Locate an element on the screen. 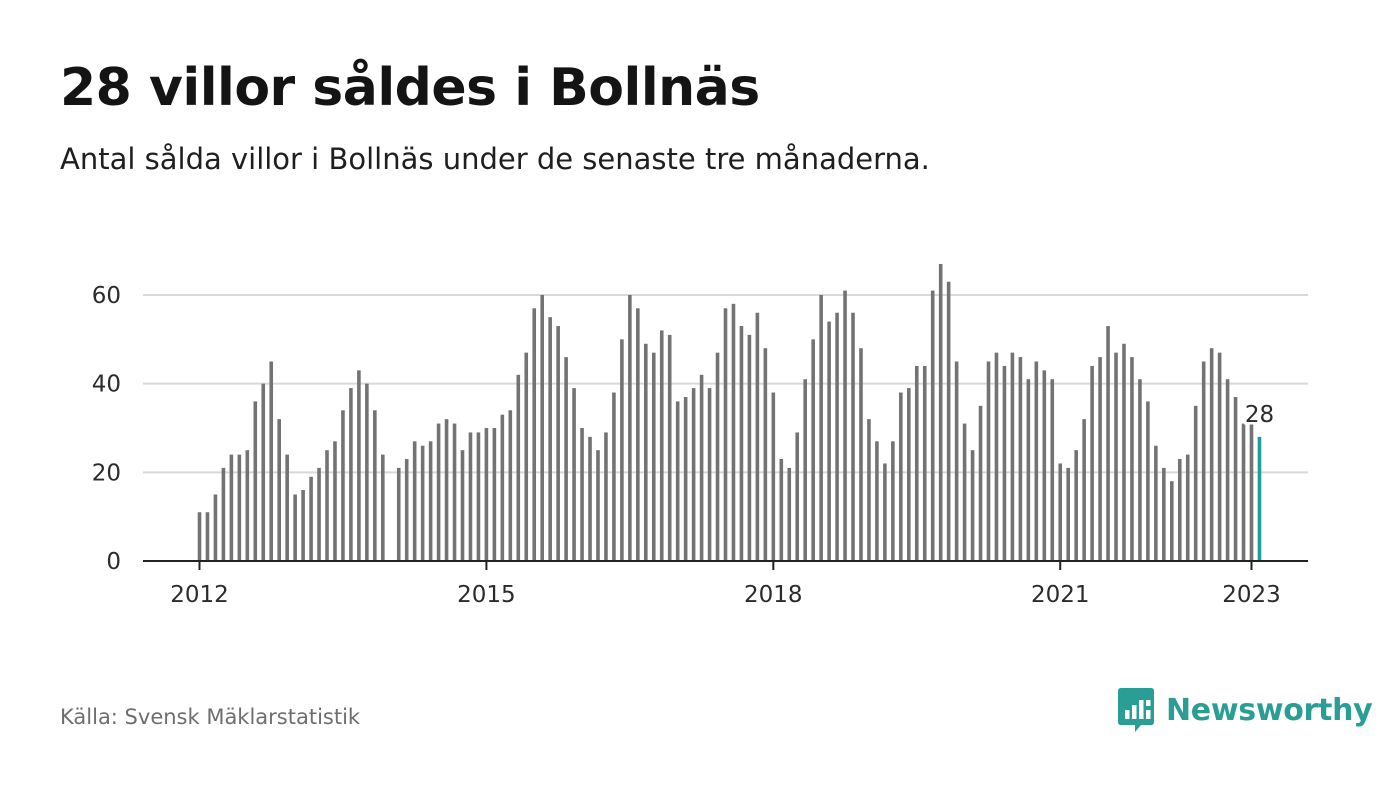  x-tick-label: 2021 is located at coordinates (1060, 595).